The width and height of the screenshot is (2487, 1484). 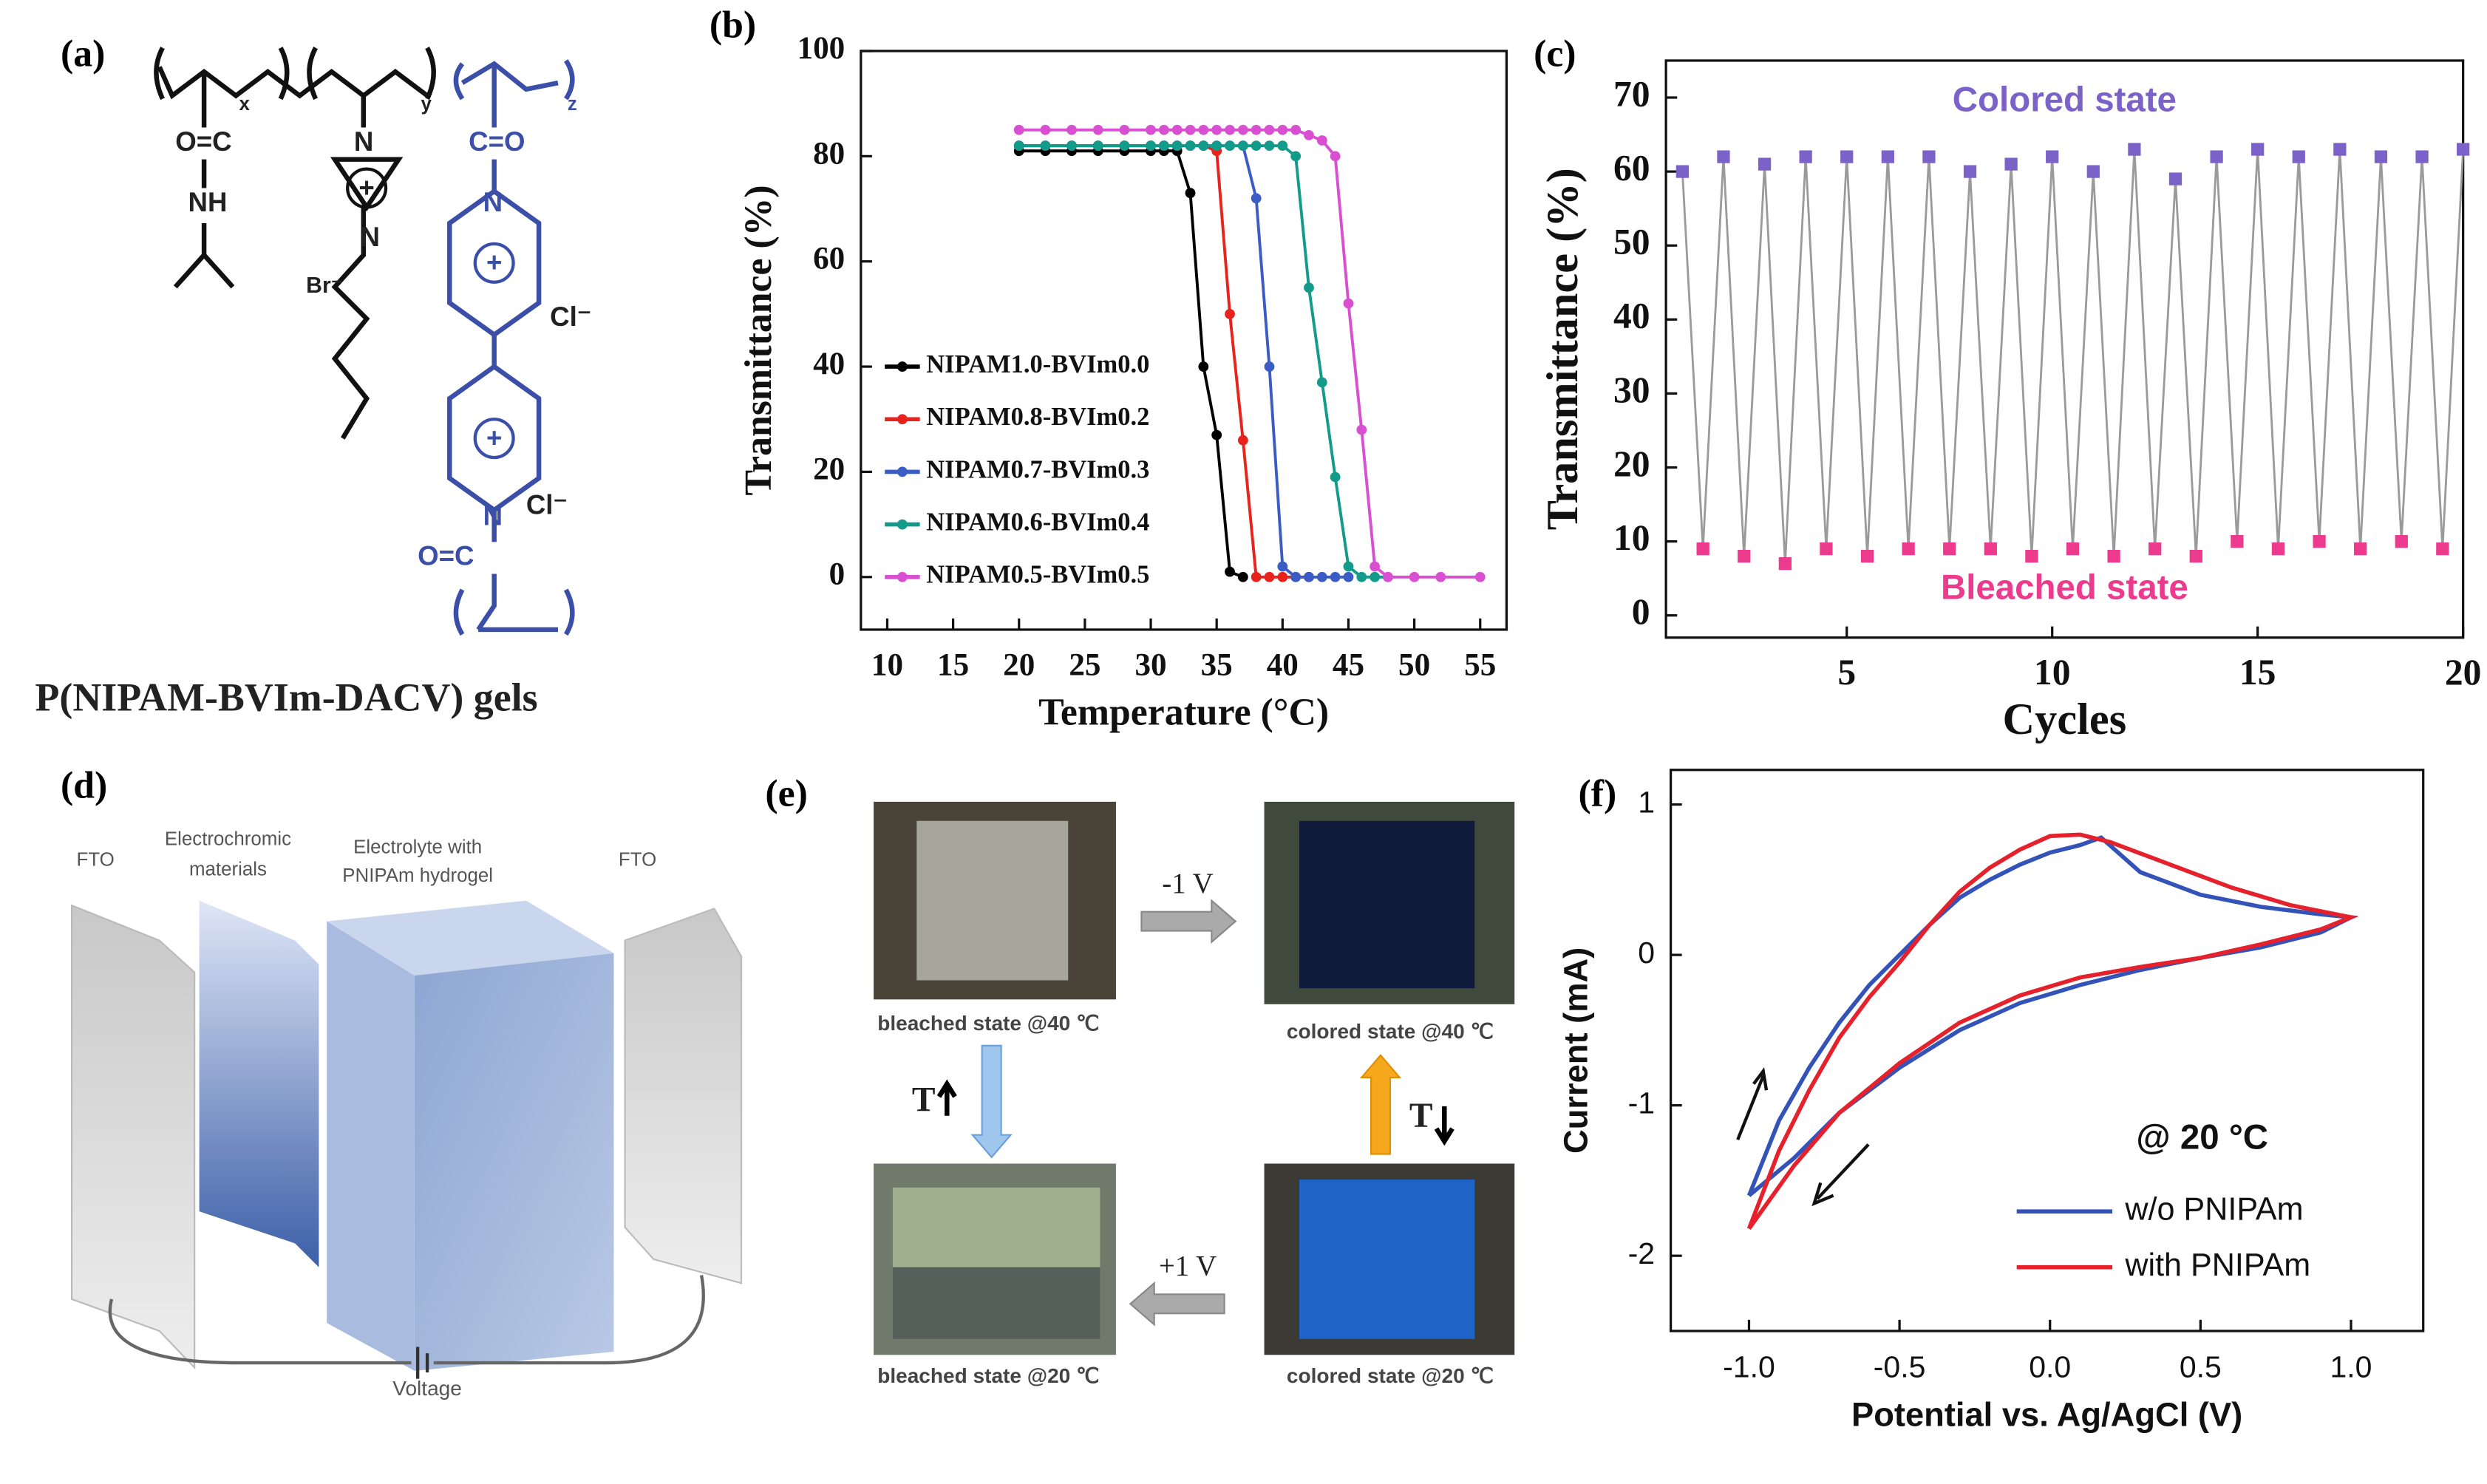 What do you see at coordinates (2202, 1137) in the screenshot?
I see `annotation: @ 20 °C` at bounding box center [2202, 1137].